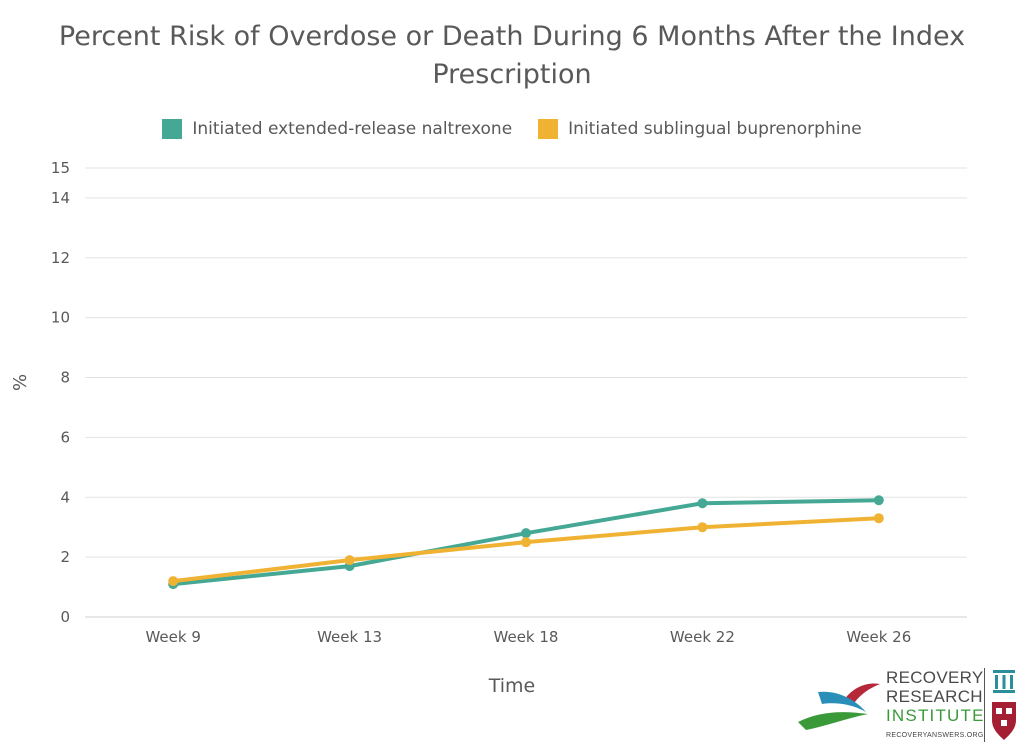 The image size is (1024, 750). What do you see at coordinates (172, 129) in the screenshot?
I see `legend-swatch-naltrexone` at bounding box center [172, 129].